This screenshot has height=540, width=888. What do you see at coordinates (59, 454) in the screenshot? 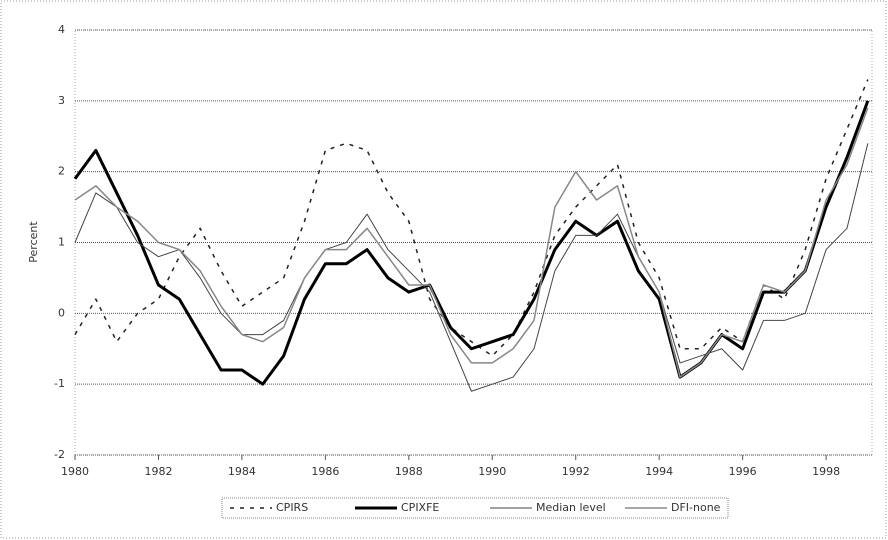
I see `y-tick-label: -2` at bounding box center [59, 454].